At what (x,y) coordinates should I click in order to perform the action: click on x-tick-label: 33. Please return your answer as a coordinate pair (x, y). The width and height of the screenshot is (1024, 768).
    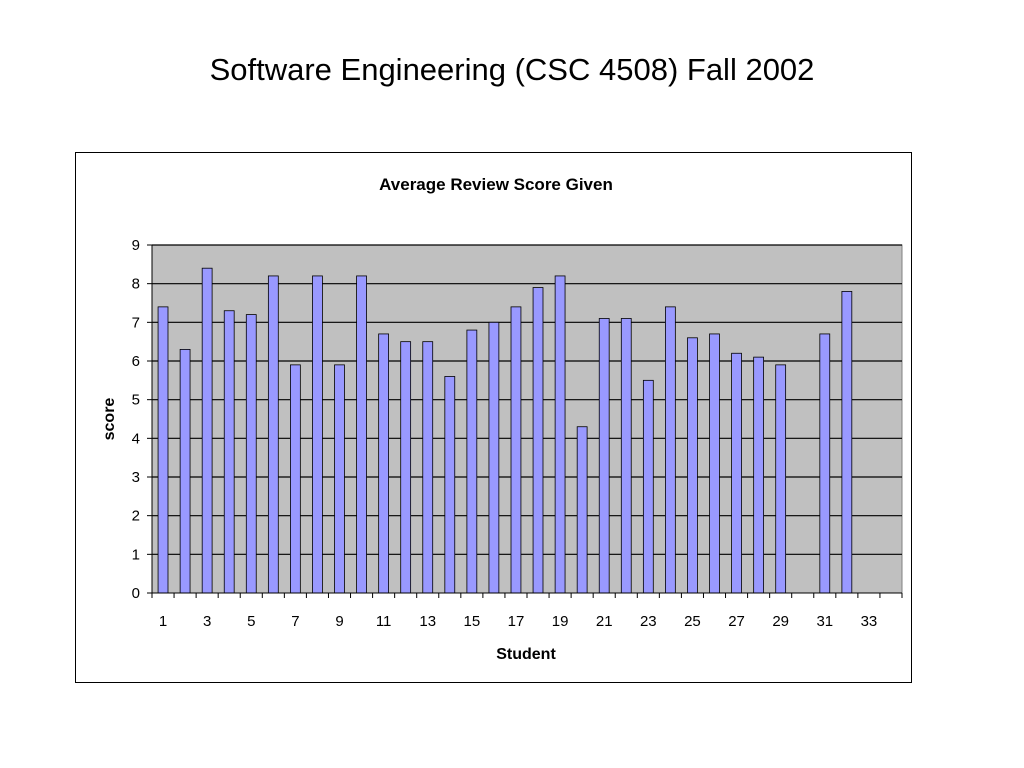
    Looking at the image, I should click on (869, 621).